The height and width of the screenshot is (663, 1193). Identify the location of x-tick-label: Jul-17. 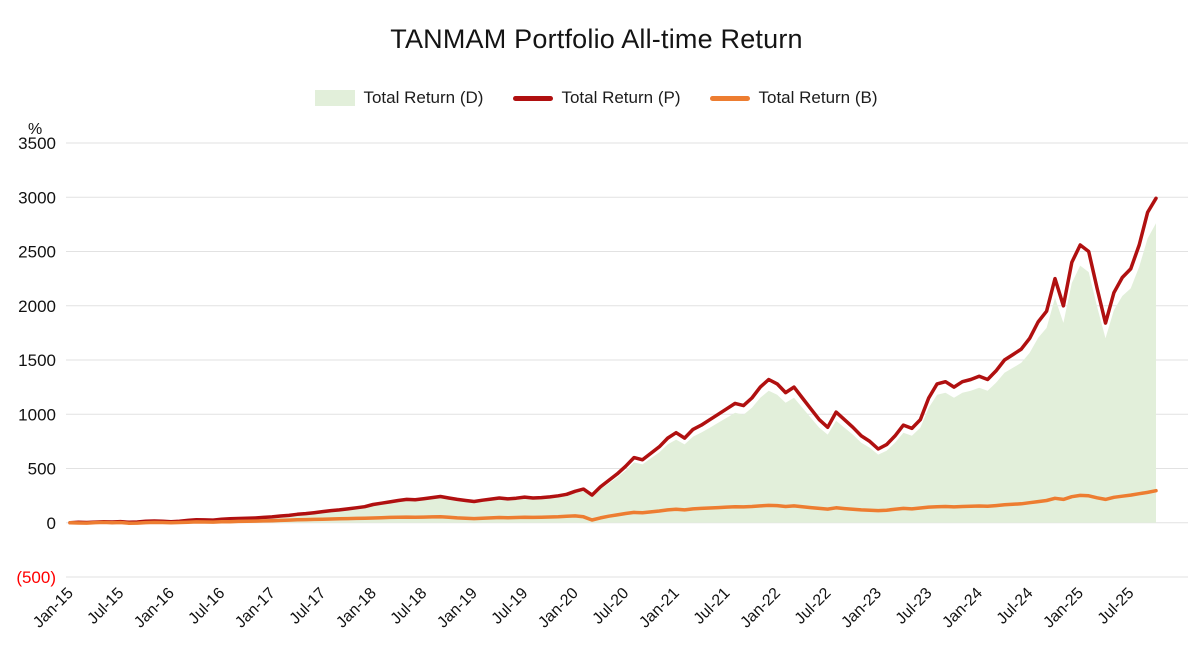
(308, 606).